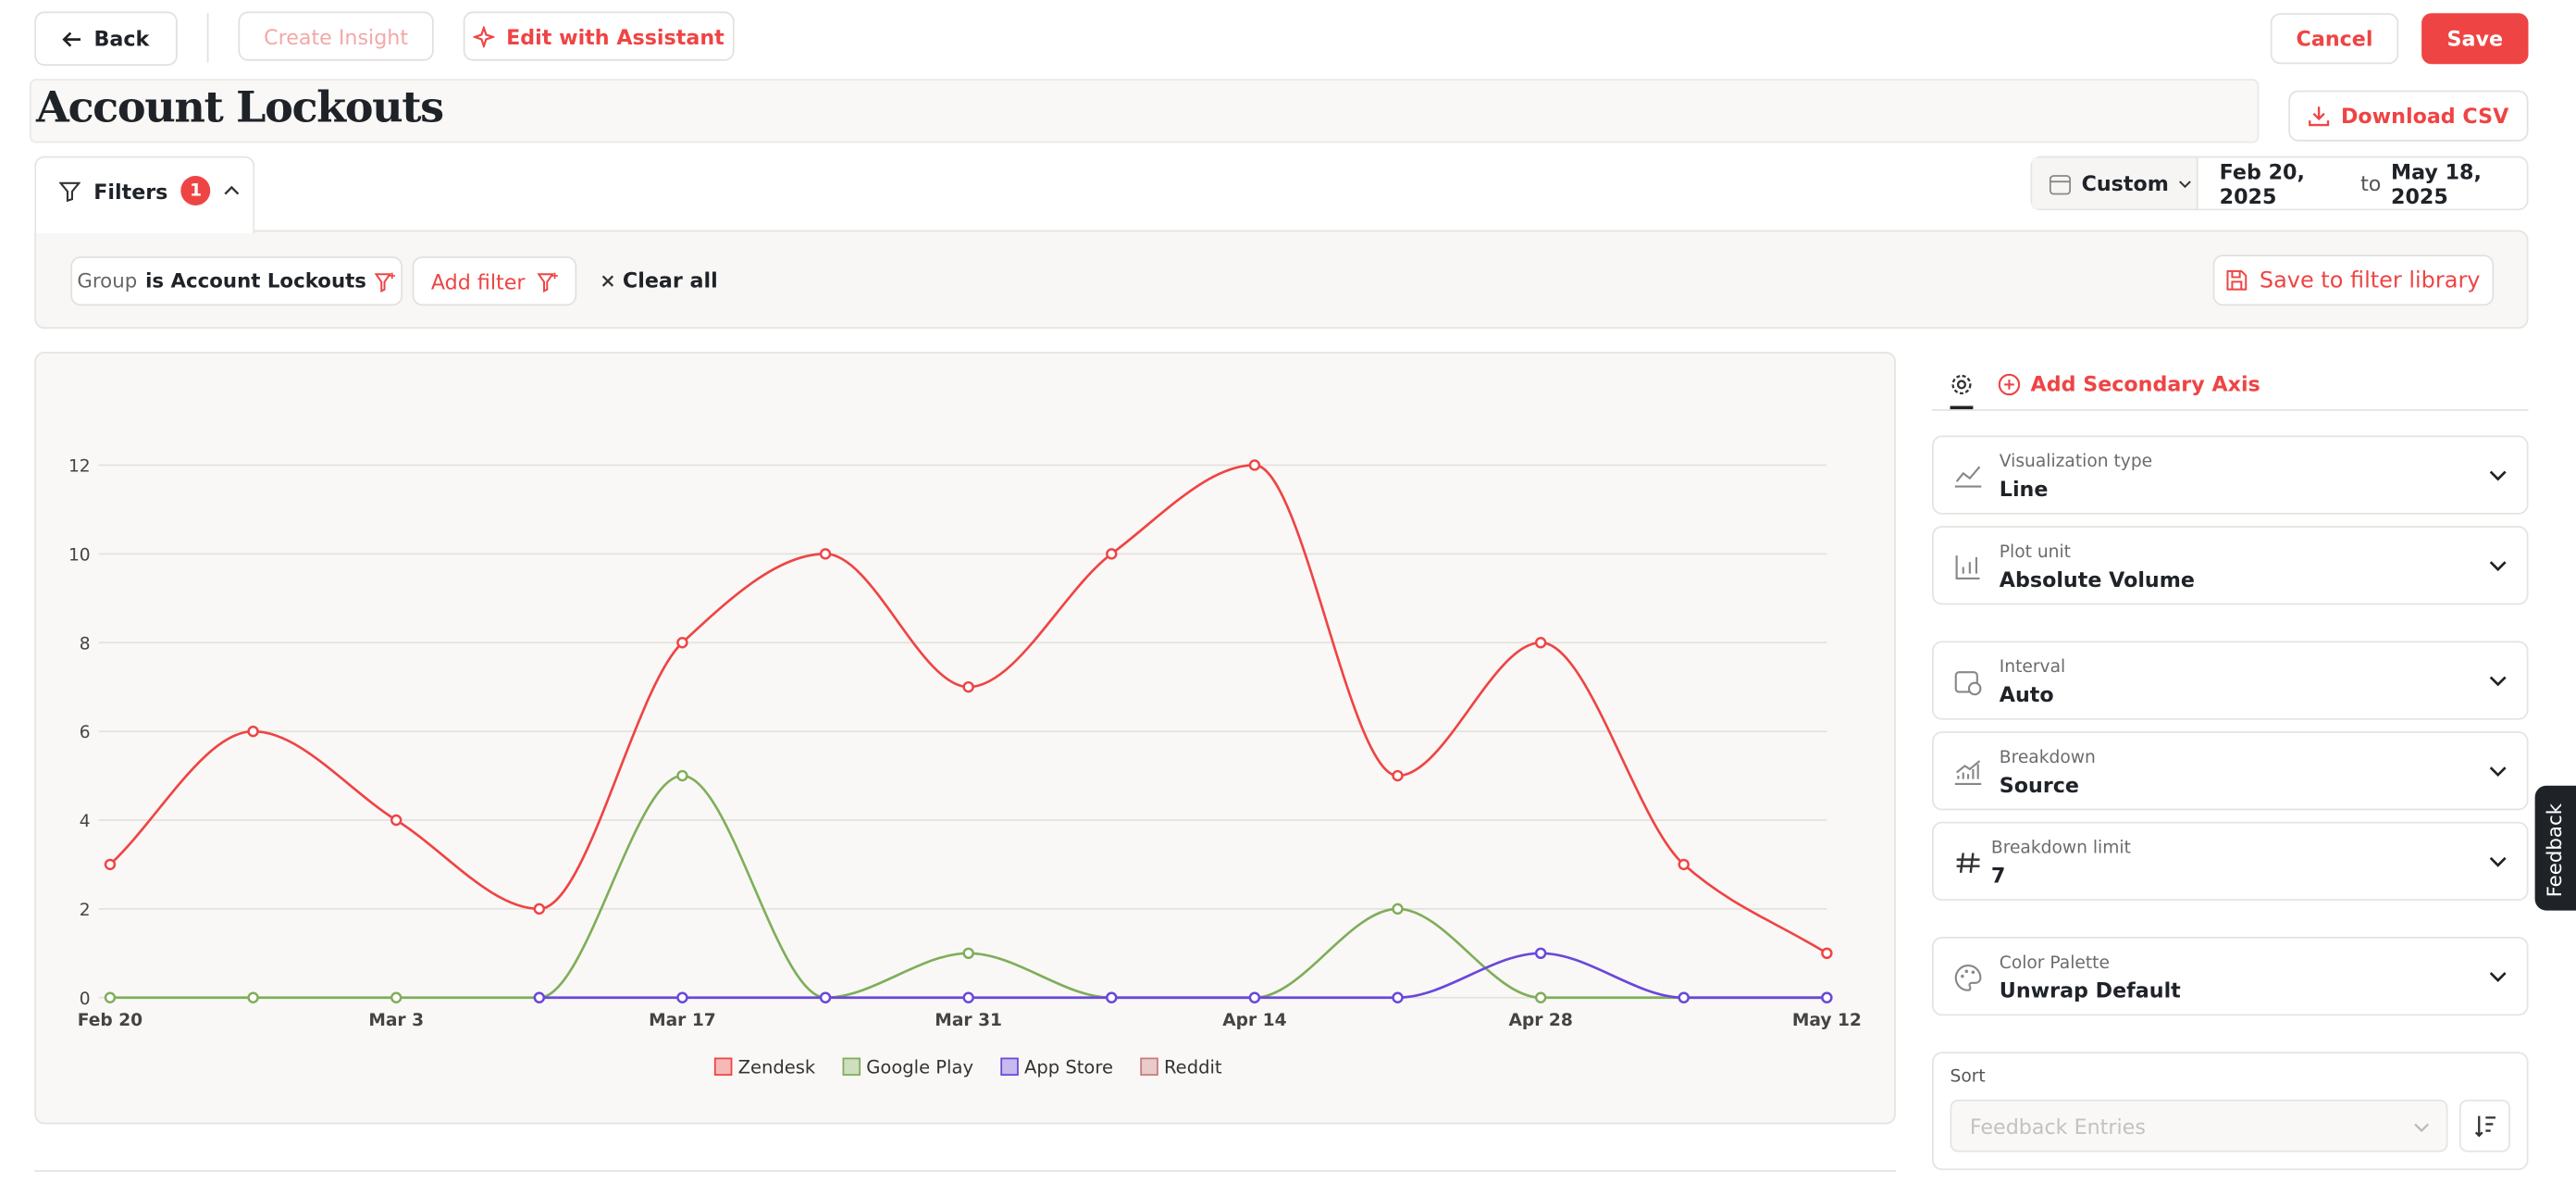 Image resolution: width=2576 pixels, height=1183 pixels. I want to click on setting-label: Plot unit, so click(2036, 552).